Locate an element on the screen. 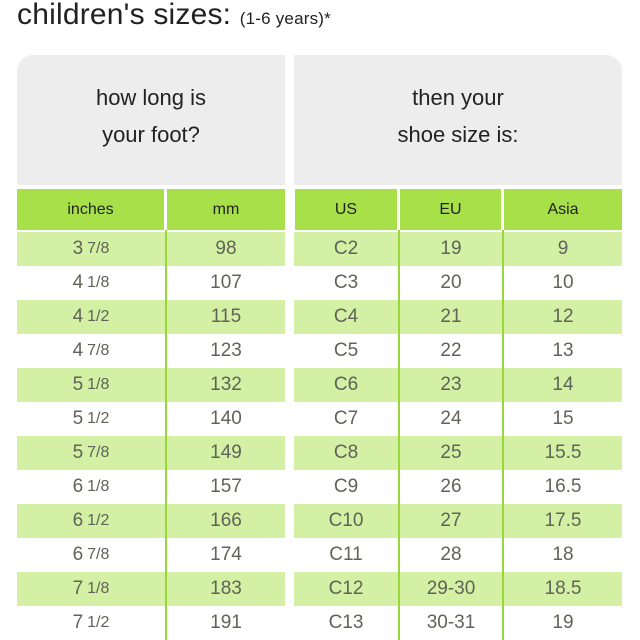 This screenshot has width=640, height=640. title-main: children's sizes: is located at coordinates (124, 15).